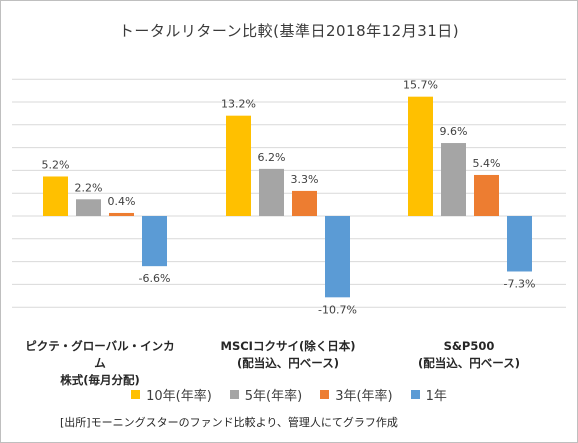 The image size is (578, 443). I want to click on category-label-line: S&P500, so click(469, 346).